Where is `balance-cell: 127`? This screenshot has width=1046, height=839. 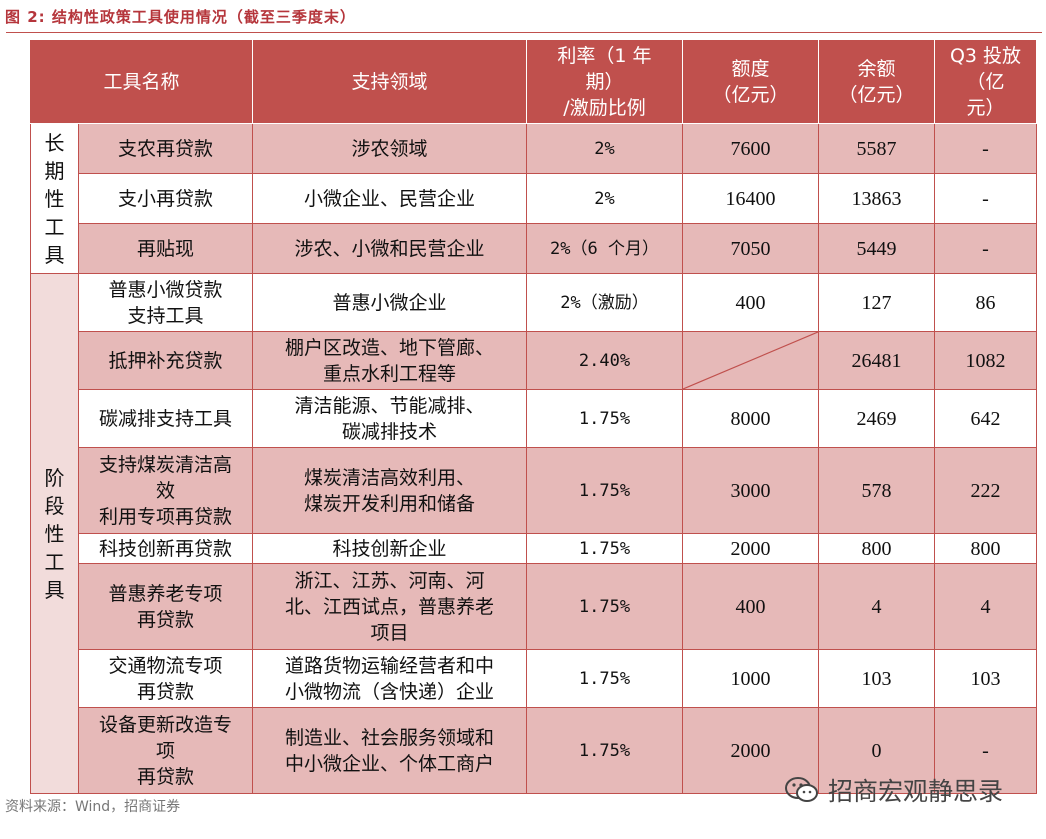 balance-cell: 127 is located at coordinates (876, 302).